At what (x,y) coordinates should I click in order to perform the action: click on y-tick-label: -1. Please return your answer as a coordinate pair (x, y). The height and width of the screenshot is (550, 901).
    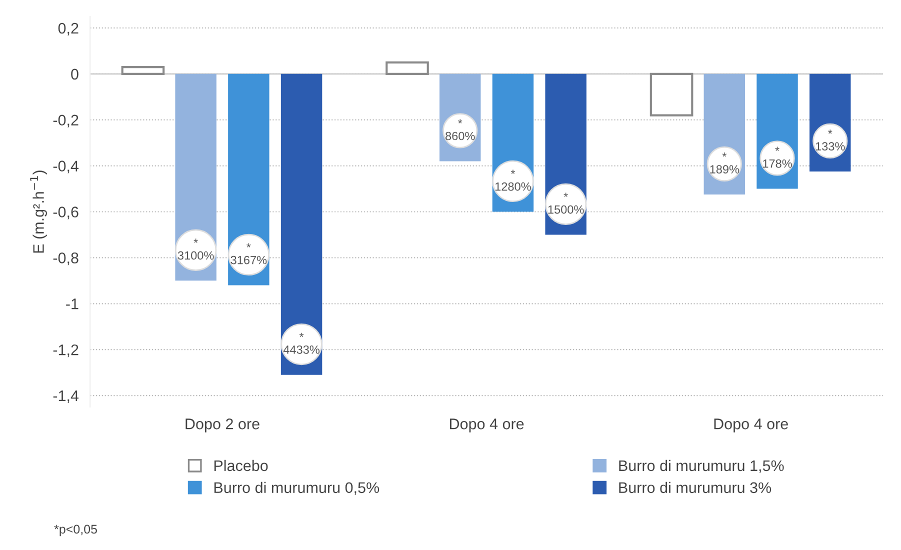
    Looking at the image, I should click on (72, 304).